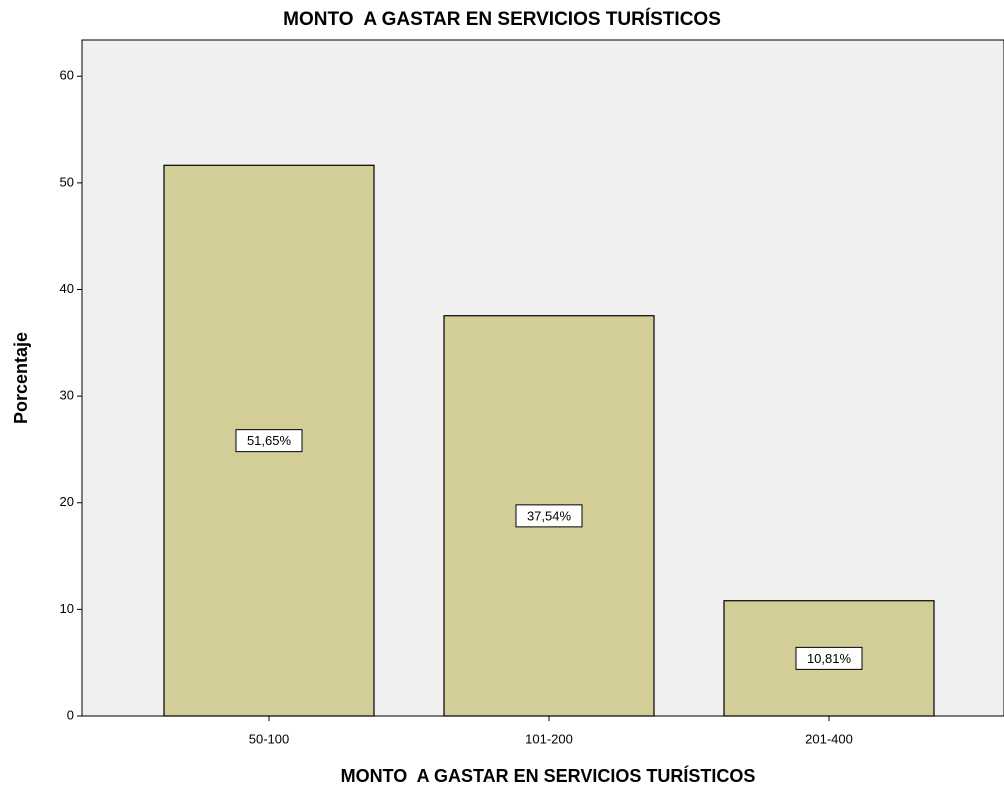  I want to click on y-tick-label: 50, so click(67, 181).